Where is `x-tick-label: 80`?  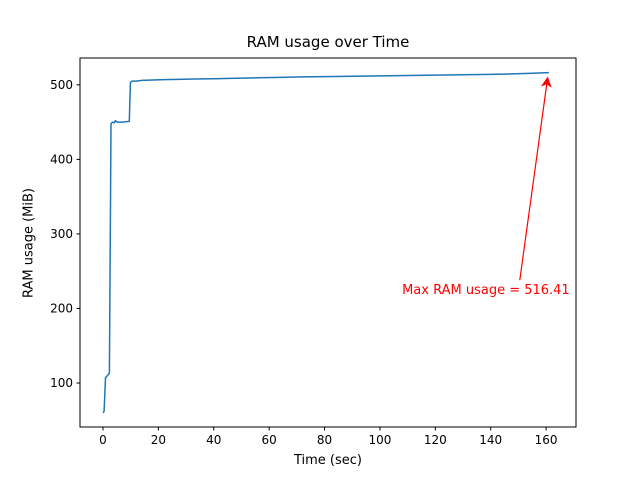
x-tick-label: 80 is located at coordinates (324, 440).